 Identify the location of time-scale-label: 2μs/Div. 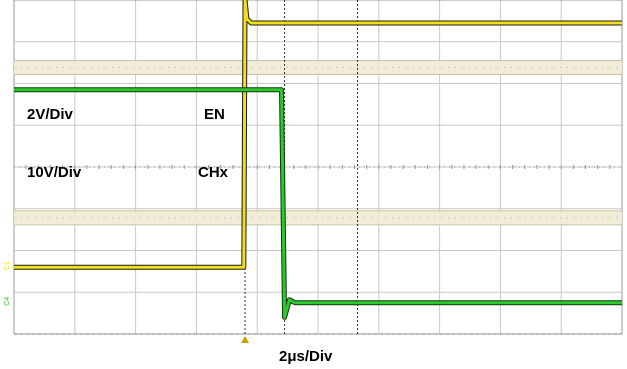
(306, 356).